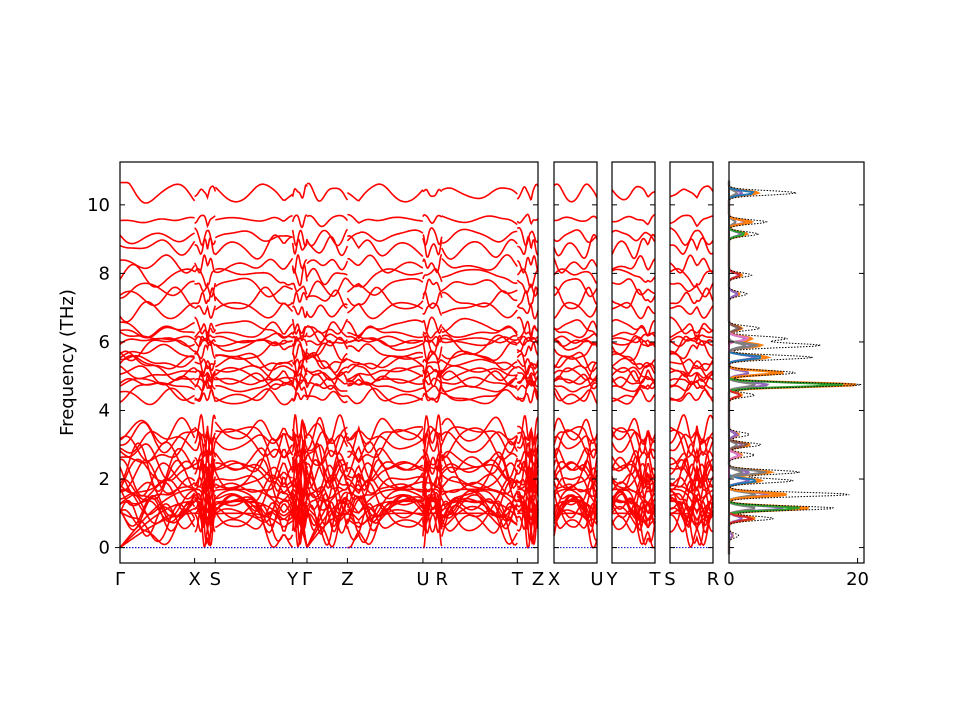 This screenshot has width=960, height=724. What do you see at coordinates (104, 273) in the screenshot?
I see `y-tick-label: 8` at bounding box center [104, 273].